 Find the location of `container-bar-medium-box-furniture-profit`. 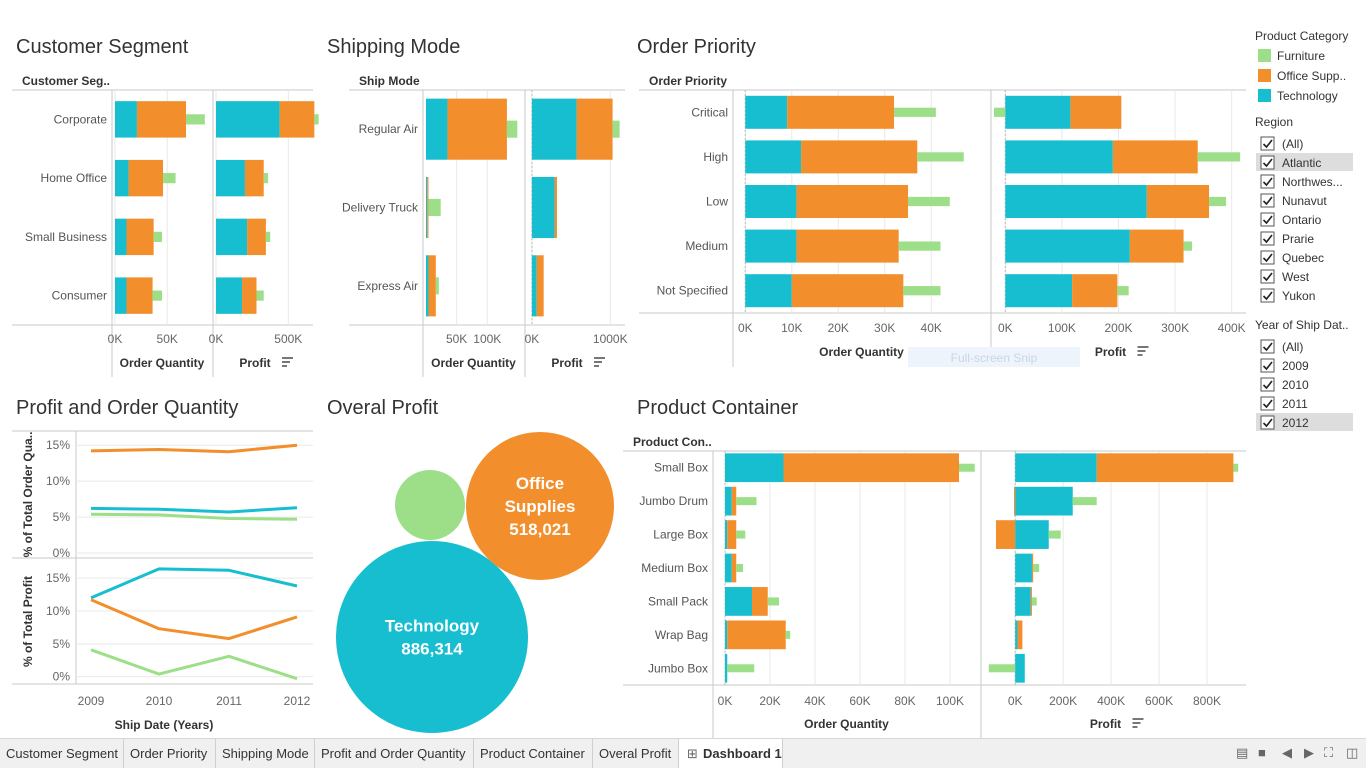

container-bar-medium-box-furniture-profit is located at coordinates (1036, 568).